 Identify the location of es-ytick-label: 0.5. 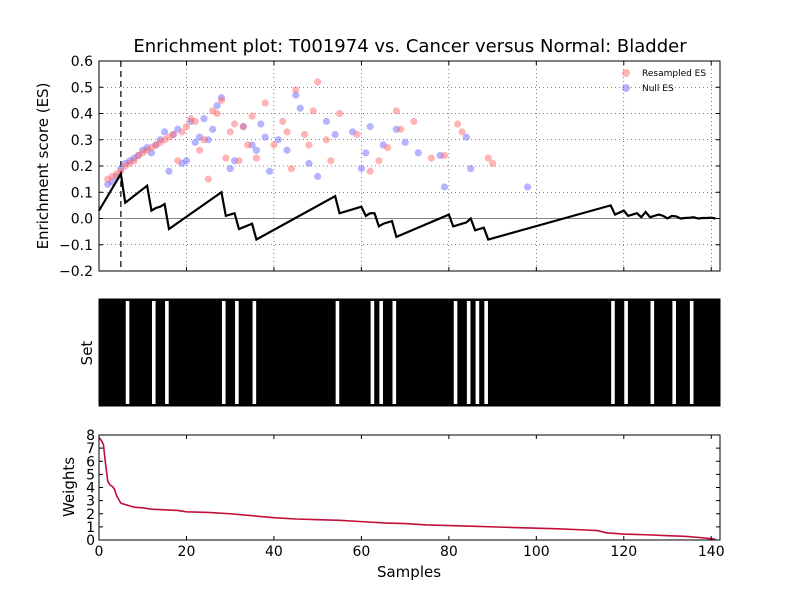
(82, 88).